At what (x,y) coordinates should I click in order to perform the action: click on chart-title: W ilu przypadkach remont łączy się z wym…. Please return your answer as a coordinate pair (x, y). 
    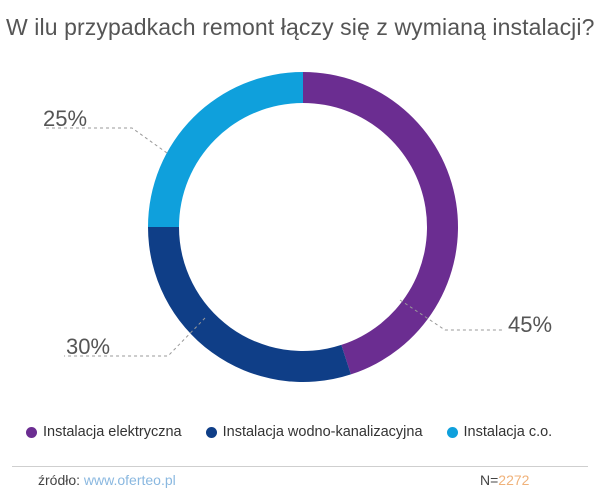
    Looking at the image, I should click on (300, 27).